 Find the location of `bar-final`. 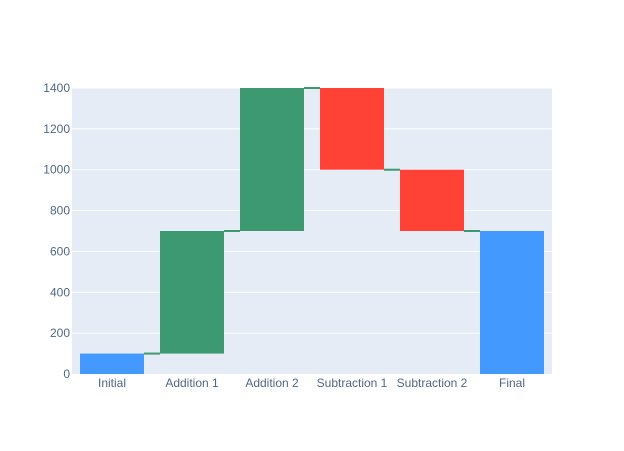

bar-final is located at coordinates (512, 302).